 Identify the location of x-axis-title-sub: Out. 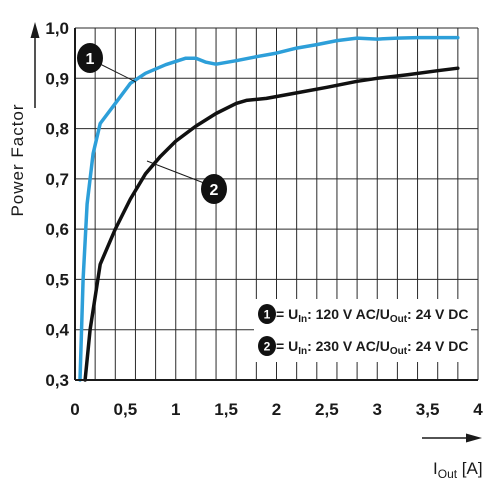
(448, 474).